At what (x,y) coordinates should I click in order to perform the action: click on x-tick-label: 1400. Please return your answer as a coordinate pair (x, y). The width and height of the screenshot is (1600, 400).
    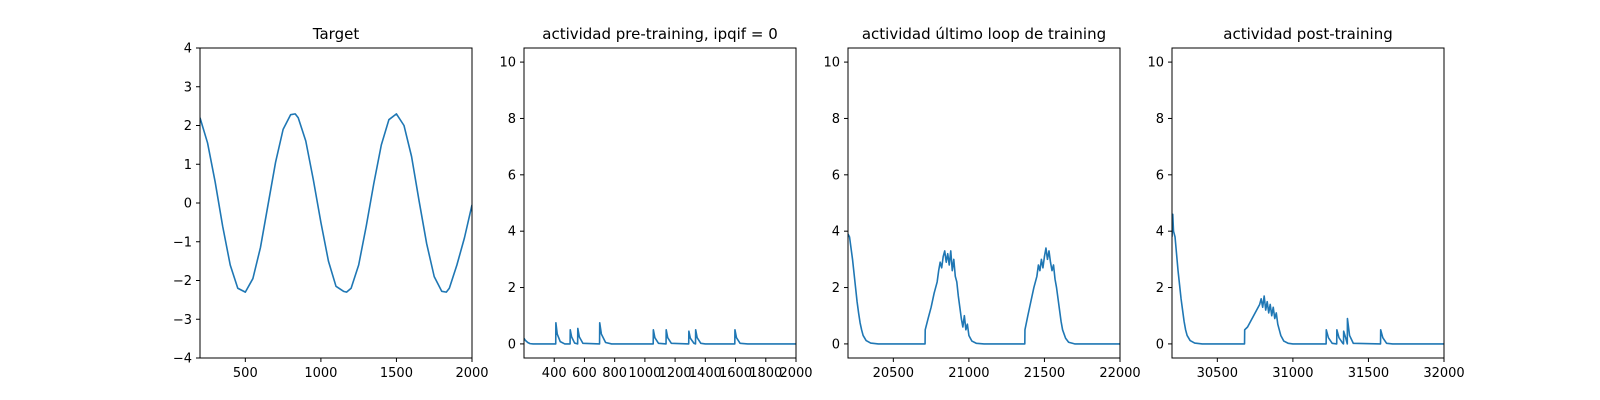
    Looking at the image, I should click on (705, 373).